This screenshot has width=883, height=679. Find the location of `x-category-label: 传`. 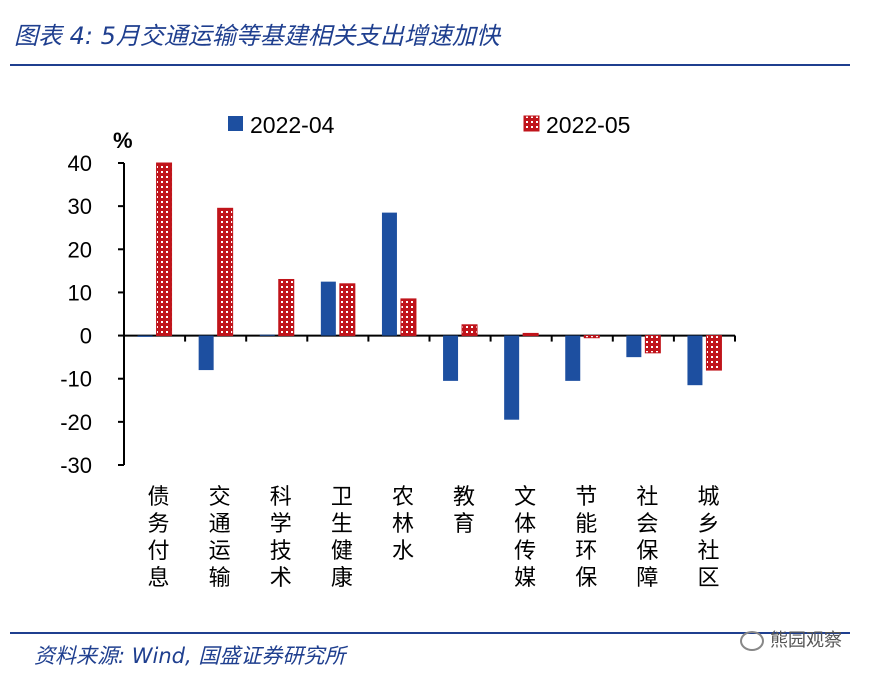

x-category-label: 传 is located at coordinates (525, 551).